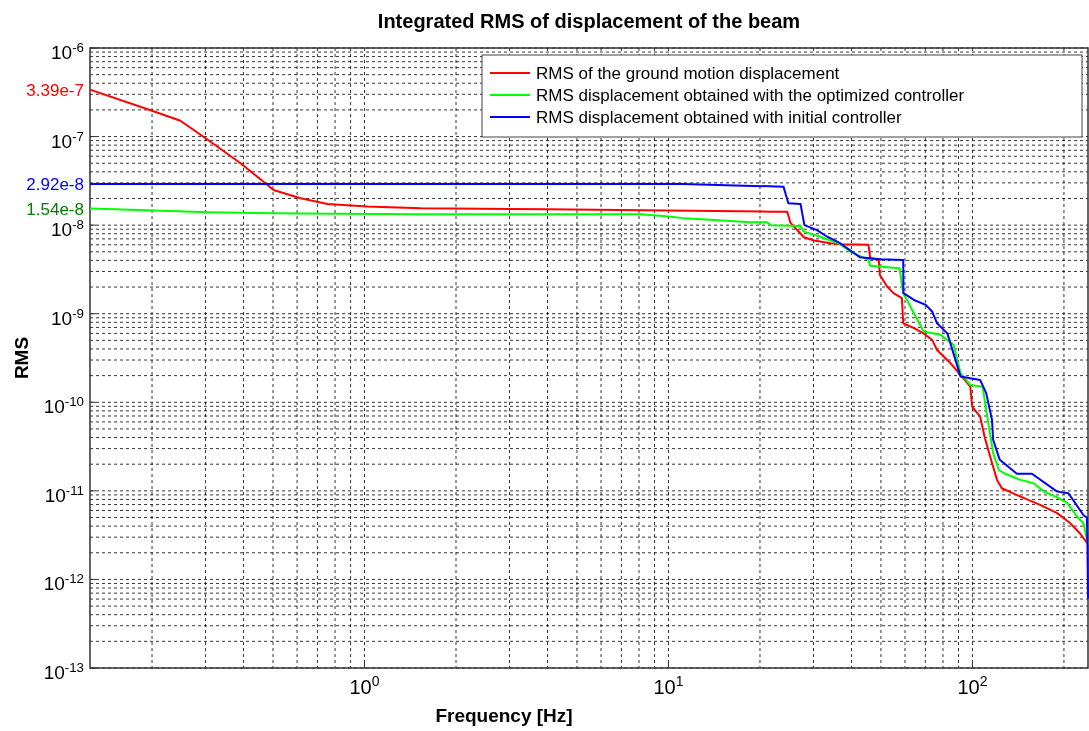 The width and height of the screenshot is (1089, 731). Describe the element at coordinates (668, 685) in the screenshot. I see `x-tick-label: 10$^{1}$` at that location.